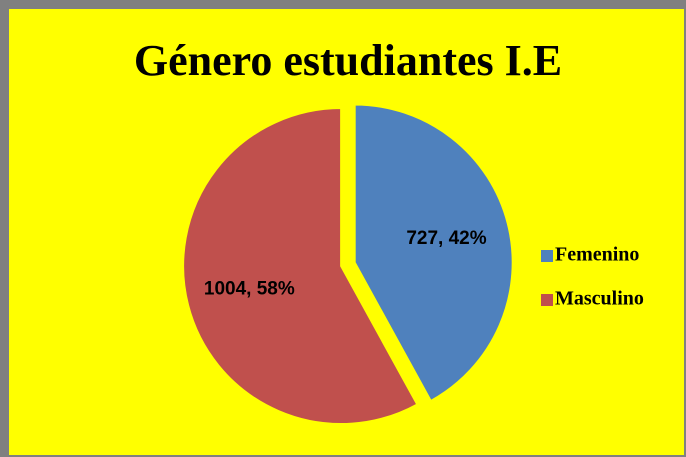  I want to click on data-label: 1004, 58%, so click(249, 289).